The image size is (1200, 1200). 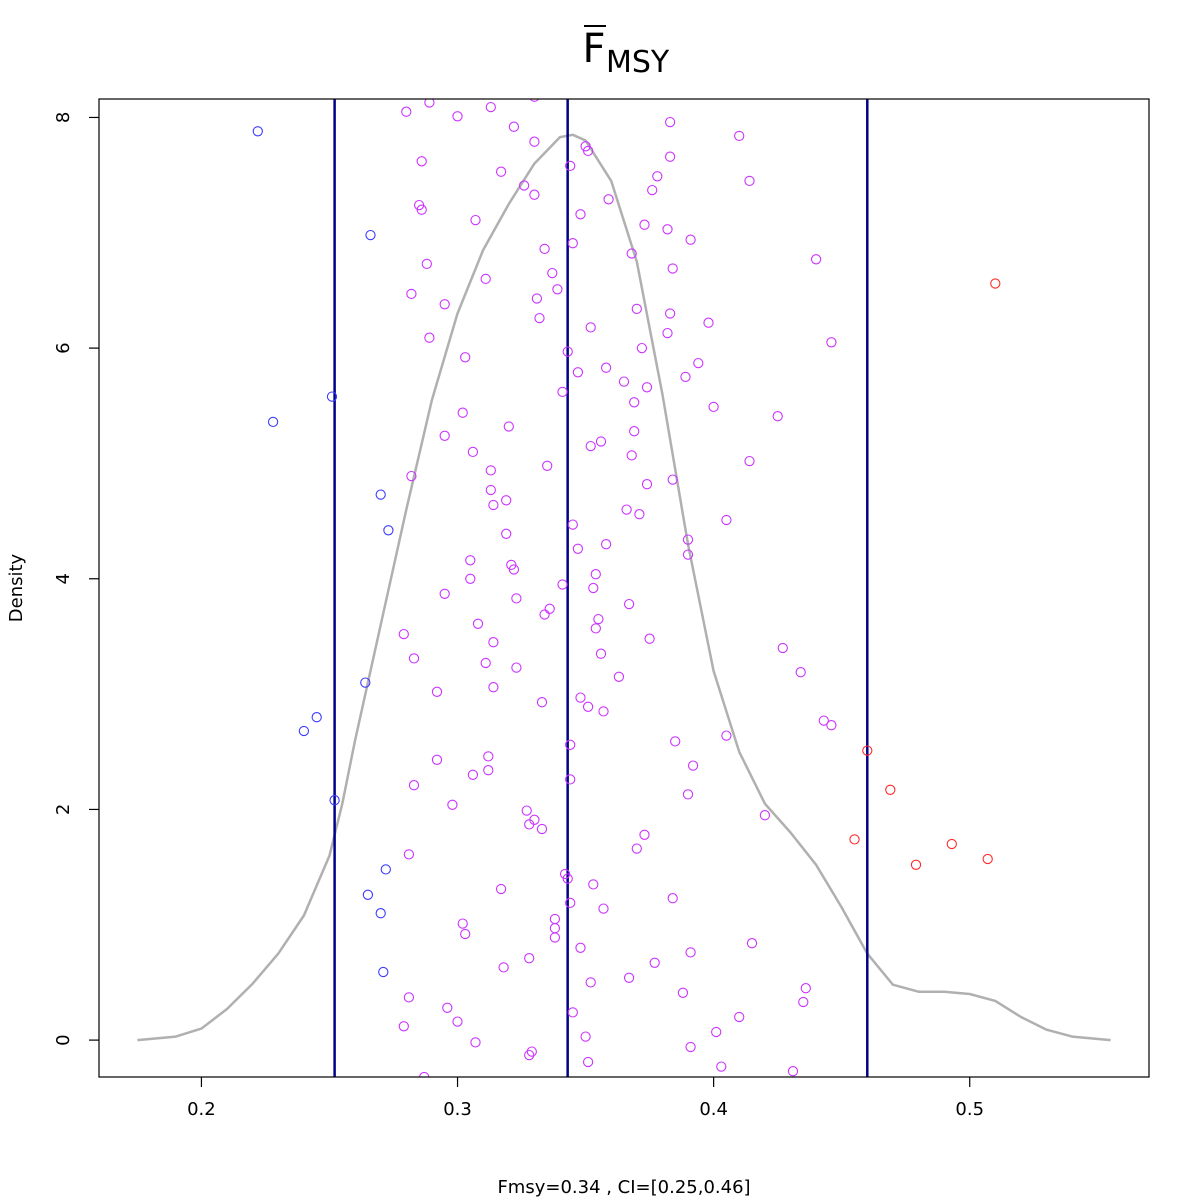 What do you see at coordinates (63, 578) in the screenshot?
I see `y-tick-label: 4` at bounding box center [63, 578].